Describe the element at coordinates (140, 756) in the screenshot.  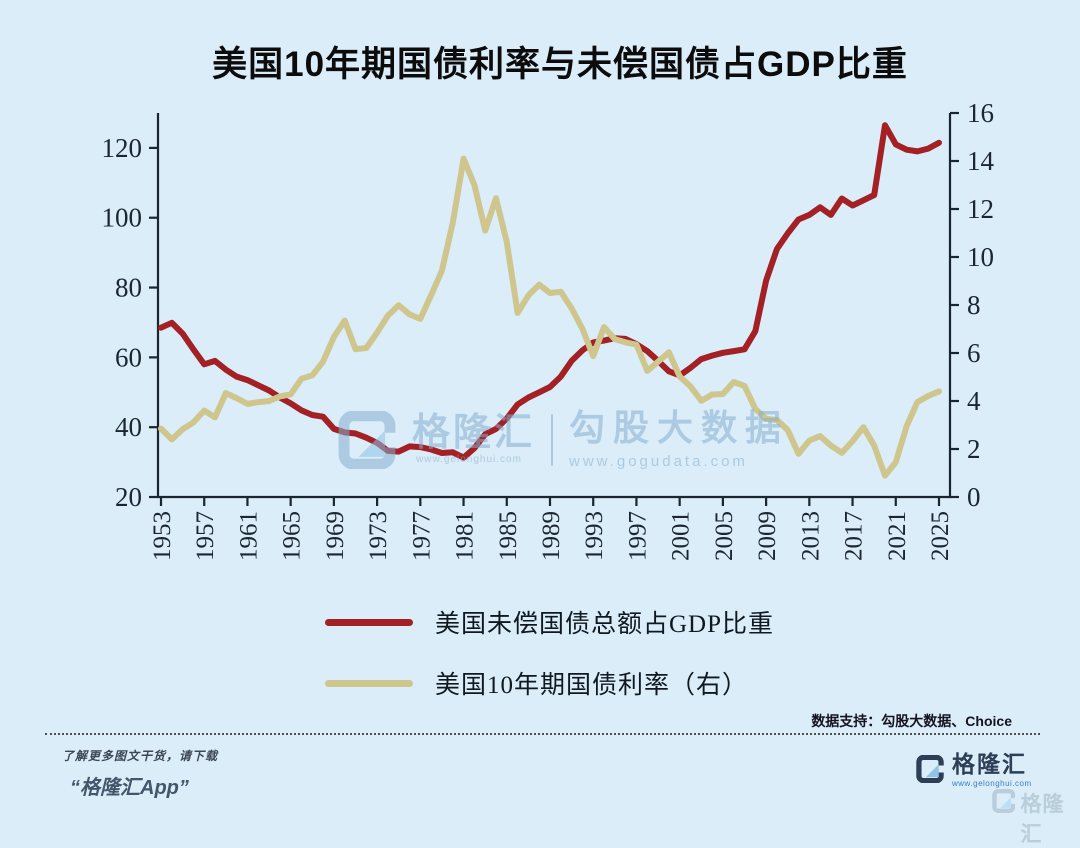
I see `promo-line1: 了解更多图文干货，请下载` at that location.